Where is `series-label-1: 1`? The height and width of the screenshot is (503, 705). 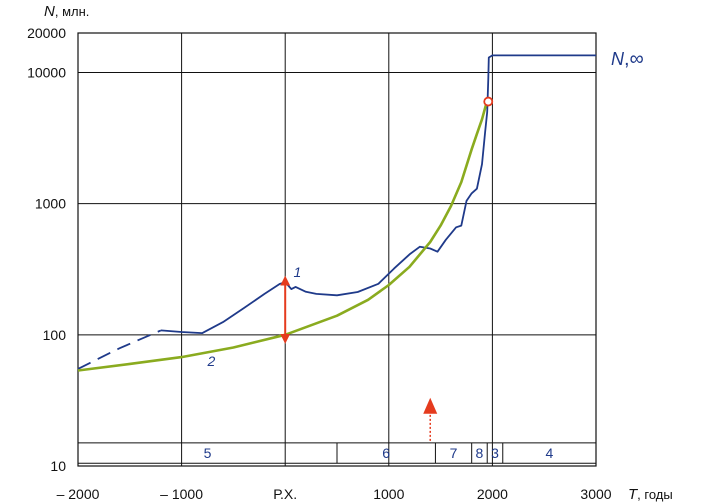 series-label-1: 1 is located at coordinates (297, 272).